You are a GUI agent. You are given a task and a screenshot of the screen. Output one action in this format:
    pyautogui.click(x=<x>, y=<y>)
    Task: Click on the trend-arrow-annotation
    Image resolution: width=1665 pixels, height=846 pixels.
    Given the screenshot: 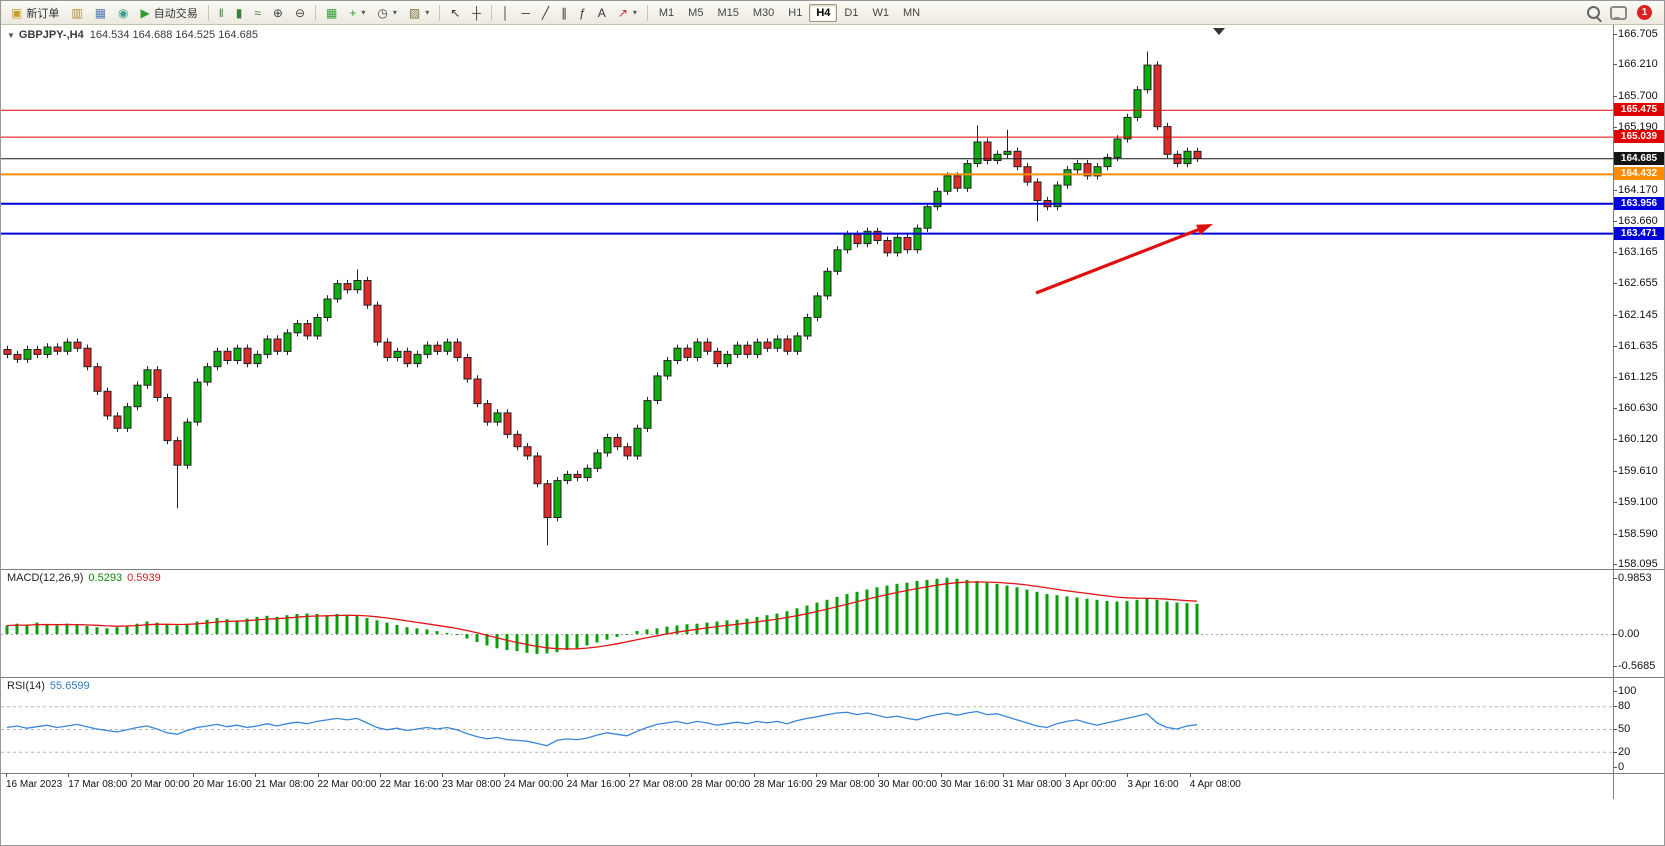 What is the action you would take?
    pyautogui.click(x=1124, y=259)
    